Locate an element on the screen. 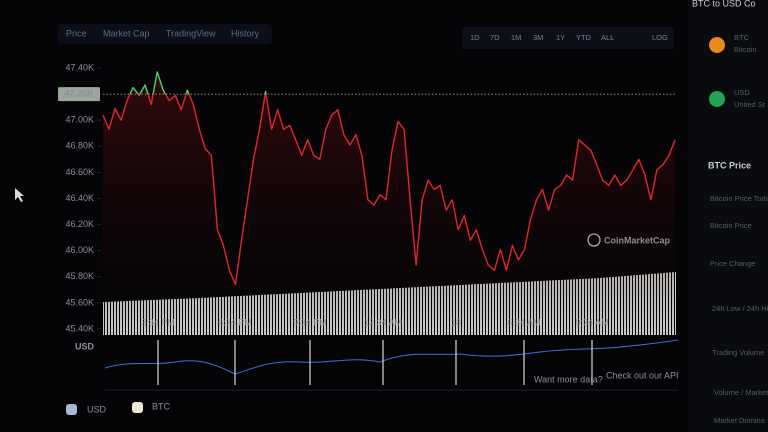  stats-row: Bitcoin Price is located at coordinates (731, 225).